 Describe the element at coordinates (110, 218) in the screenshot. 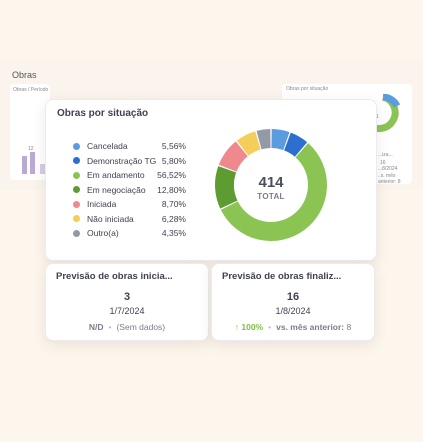

I see `legend-label: Não iniciada` at that location.